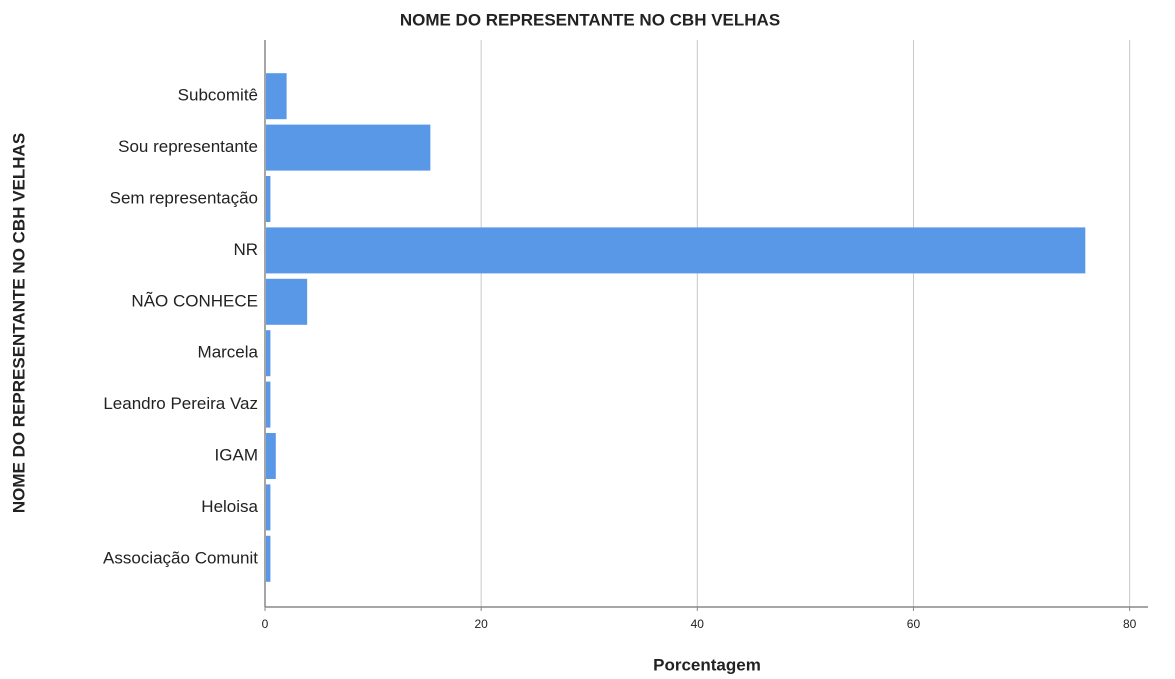 This screenshot has width=1175, height=679. I want to click on x-tick-label: 20, so click(481, 624).